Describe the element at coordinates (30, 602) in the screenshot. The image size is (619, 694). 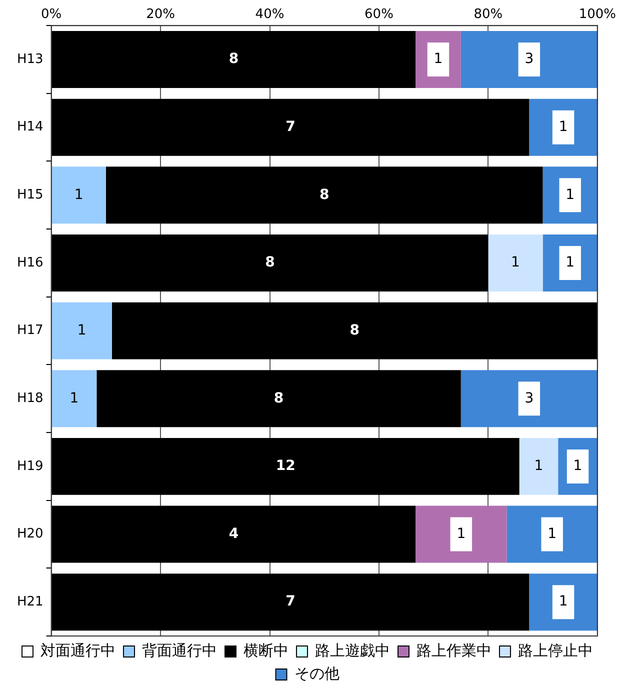
I see `y-tick-label: H21` at that location.